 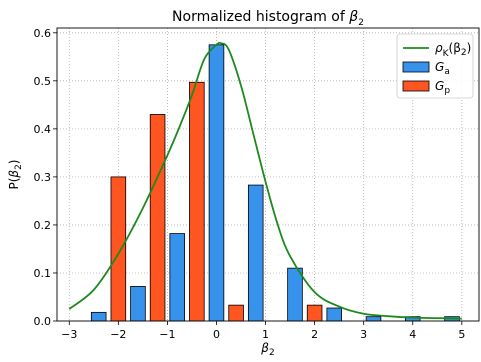 What do you see at coordinates (43, 129) in the screenshot?
I see `y-tick-label: 0.4` at bounding box center [43, 129].